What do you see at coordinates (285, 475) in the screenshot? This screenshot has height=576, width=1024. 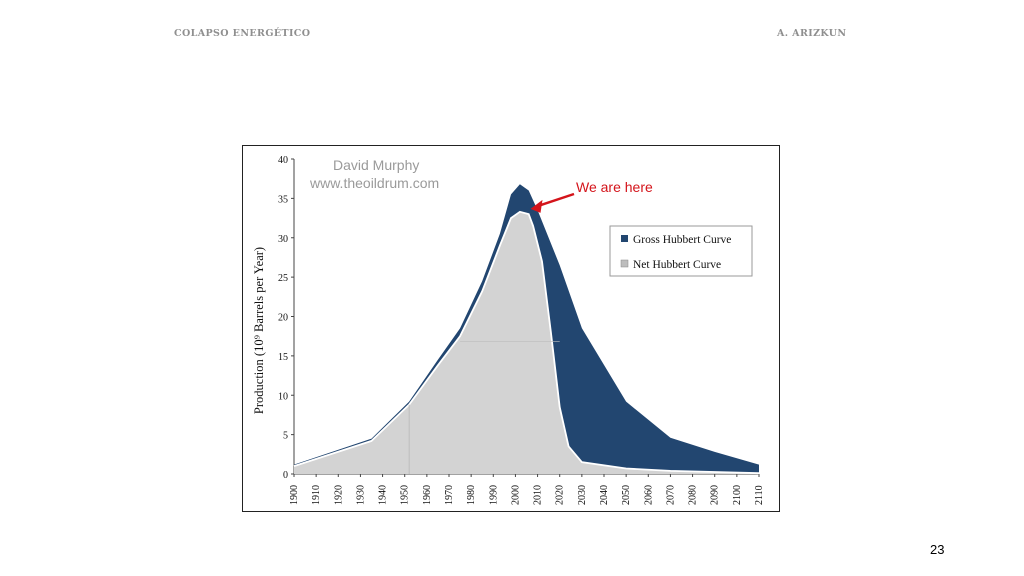 I see `y-tick-label: 0` at bounding box center [285, 475].